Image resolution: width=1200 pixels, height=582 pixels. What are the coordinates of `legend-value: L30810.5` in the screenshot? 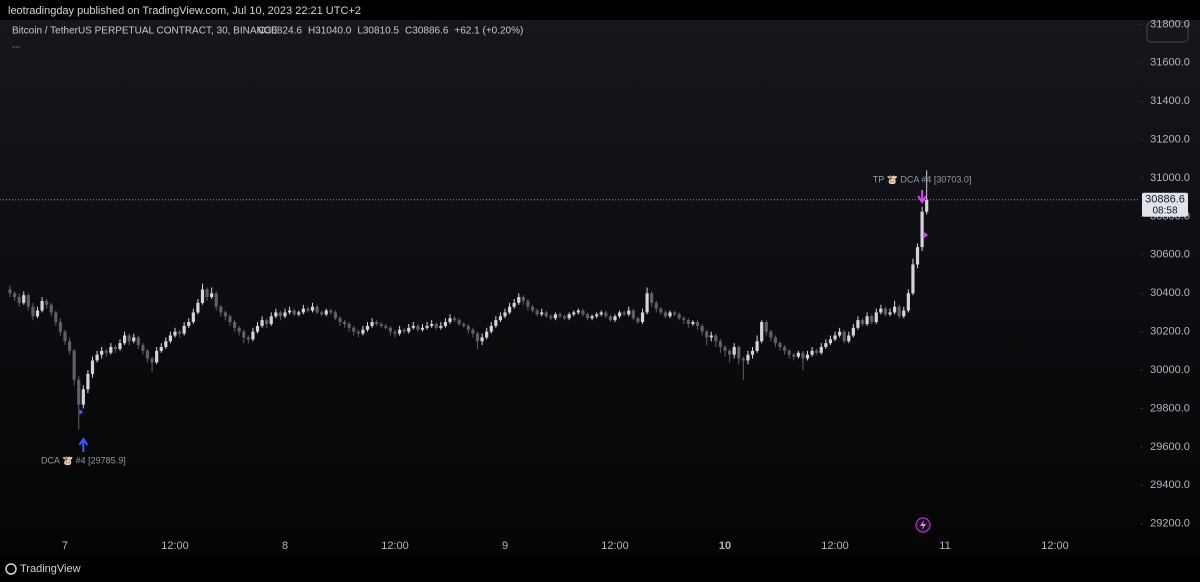 It's located at (378, 31).